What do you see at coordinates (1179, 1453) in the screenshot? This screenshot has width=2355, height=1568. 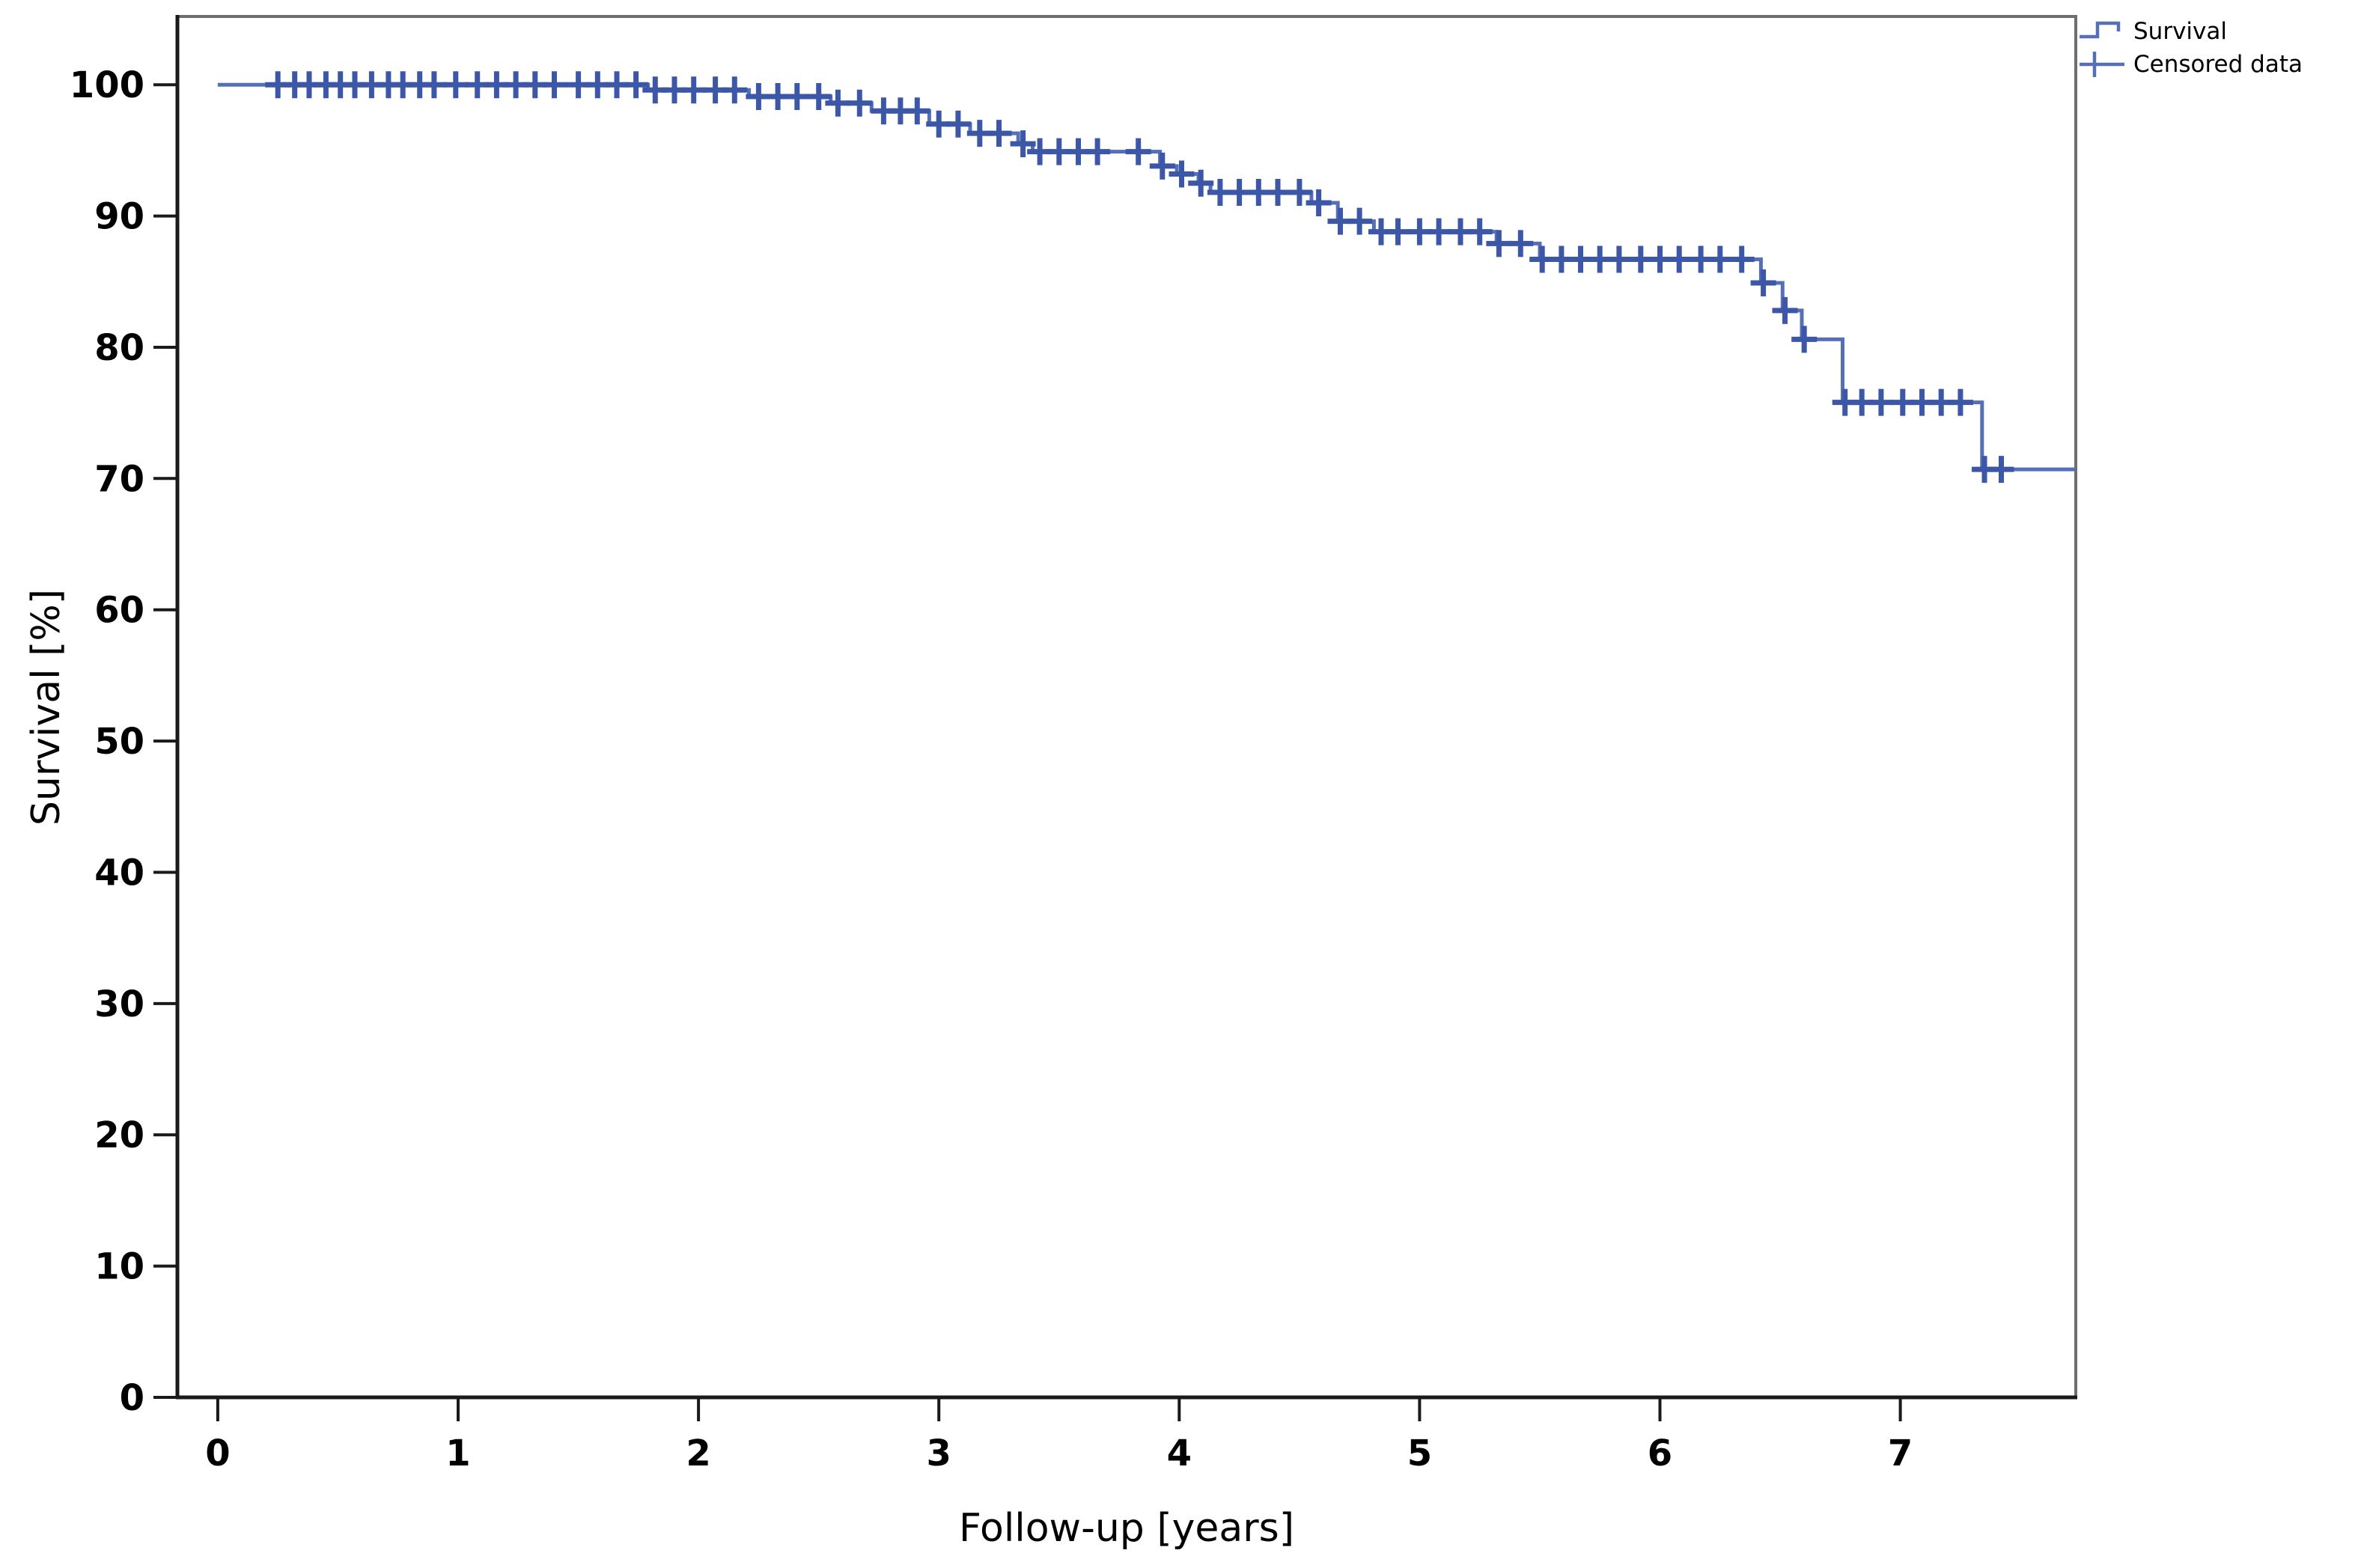 I see `x-tick-label: 4` at bounding box center [1179, 1453].